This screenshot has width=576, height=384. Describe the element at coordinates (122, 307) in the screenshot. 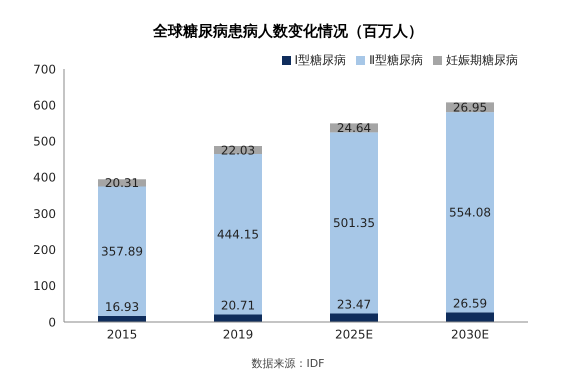

I see `data-label: 16.93` at that location.